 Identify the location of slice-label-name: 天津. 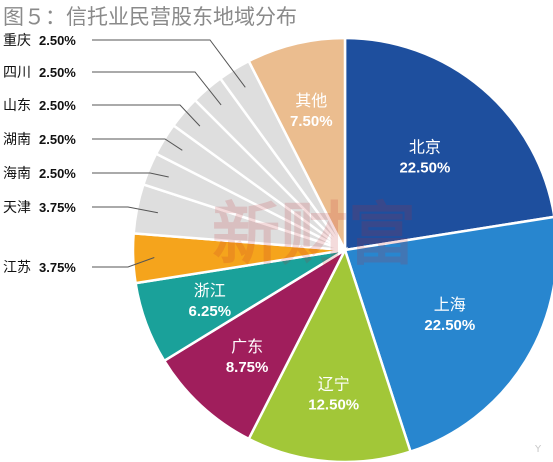
(17, 208).